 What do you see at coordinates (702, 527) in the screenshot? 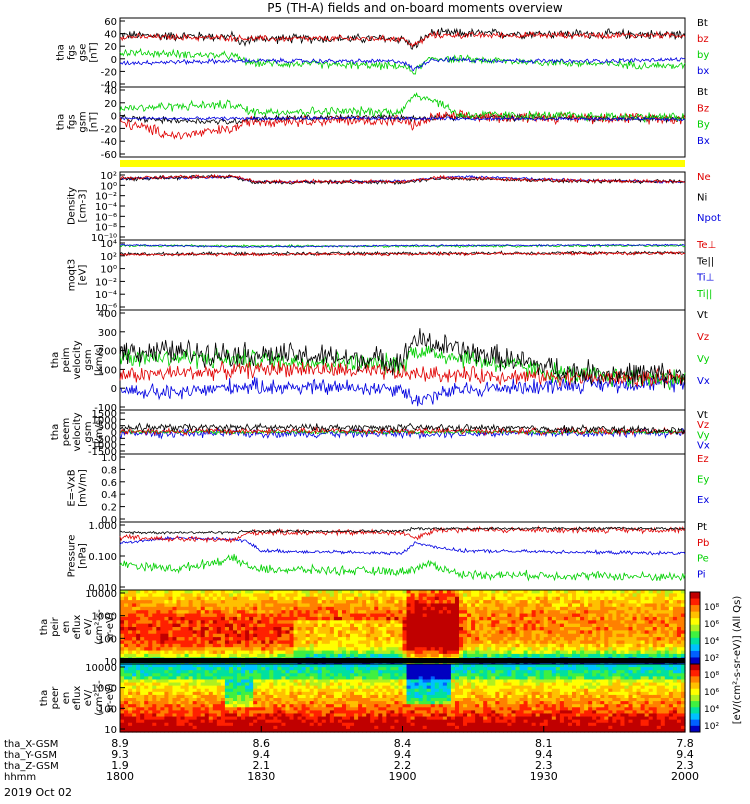
I see `legend-Pt: Pt` at bounding box center [702, 527].